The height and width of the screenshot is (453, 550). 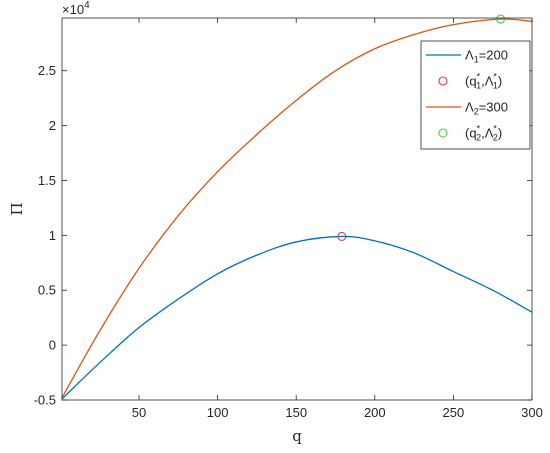 What do you see at coordinates (52, 345) in the screenshot?
I see `y-tick-label: 0` at bounding box center [52, 345].